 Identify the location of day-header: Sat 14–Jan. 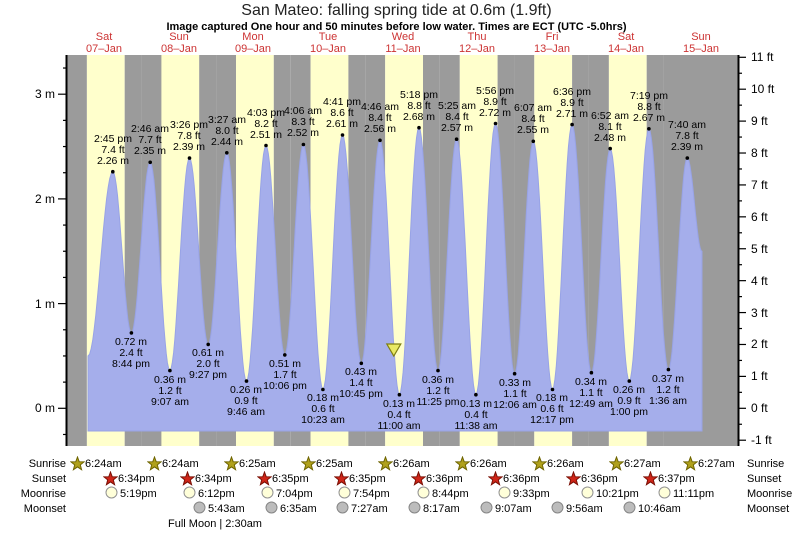
(626, 43).